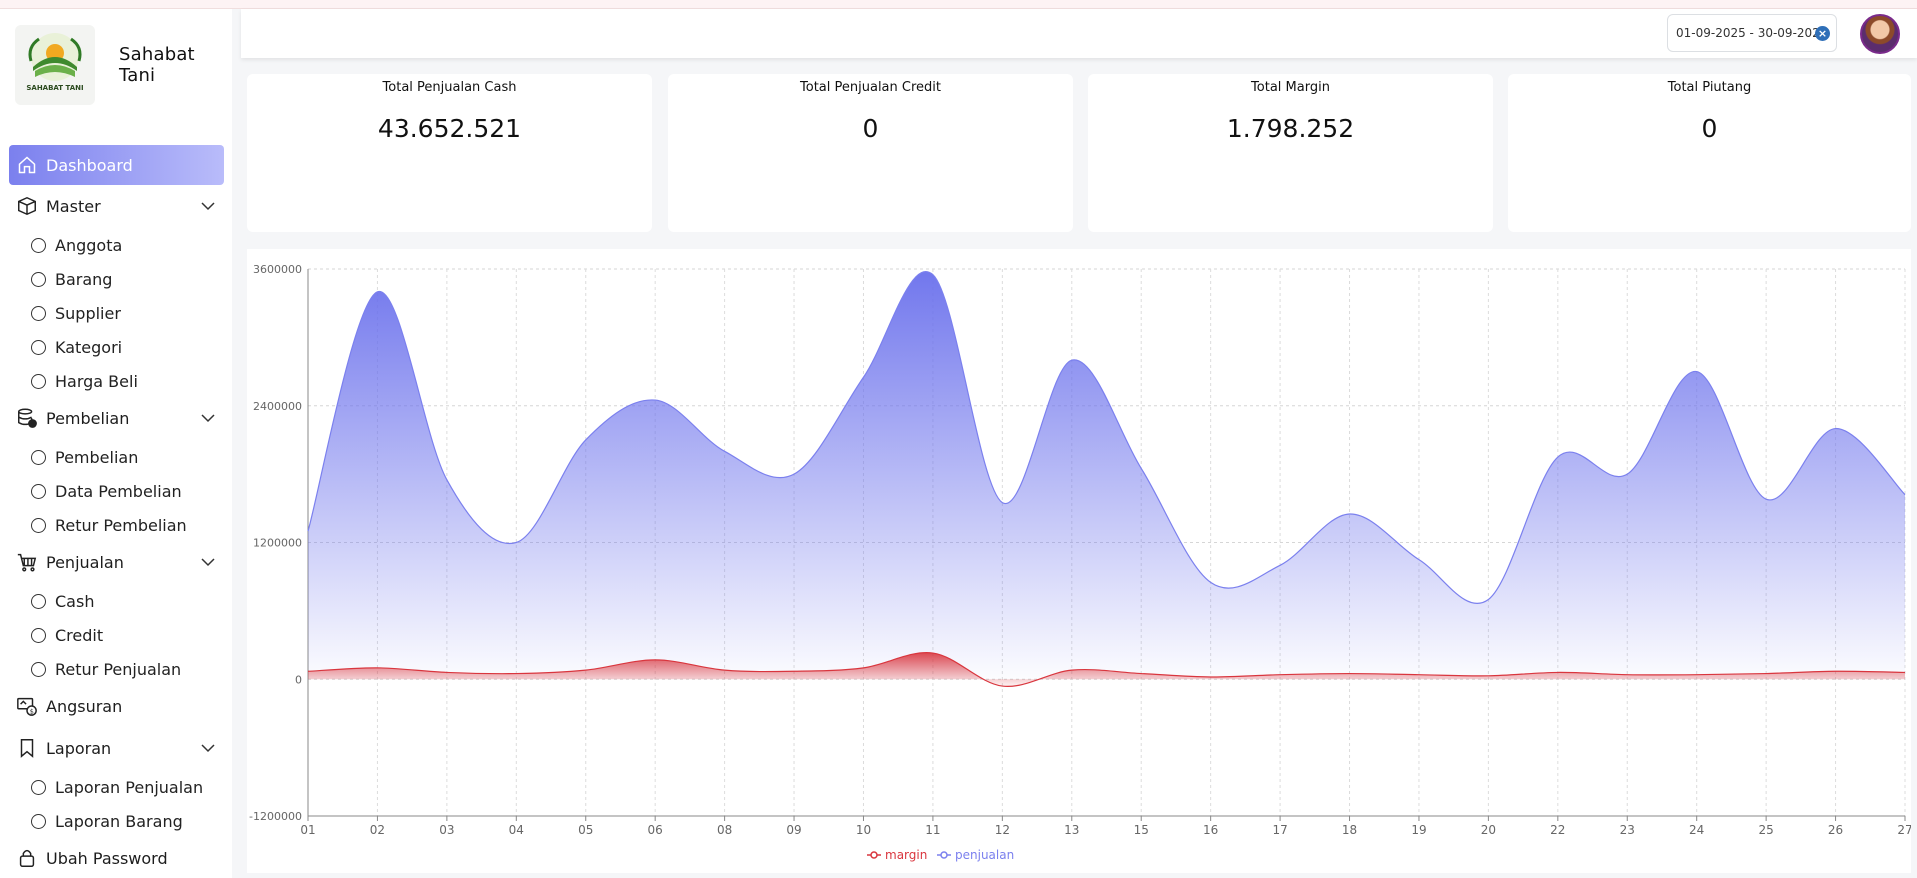 This screenshot has width=1917, height=878. I want to click on sidebar-subitem-label: Kategori, so click(89, 347).